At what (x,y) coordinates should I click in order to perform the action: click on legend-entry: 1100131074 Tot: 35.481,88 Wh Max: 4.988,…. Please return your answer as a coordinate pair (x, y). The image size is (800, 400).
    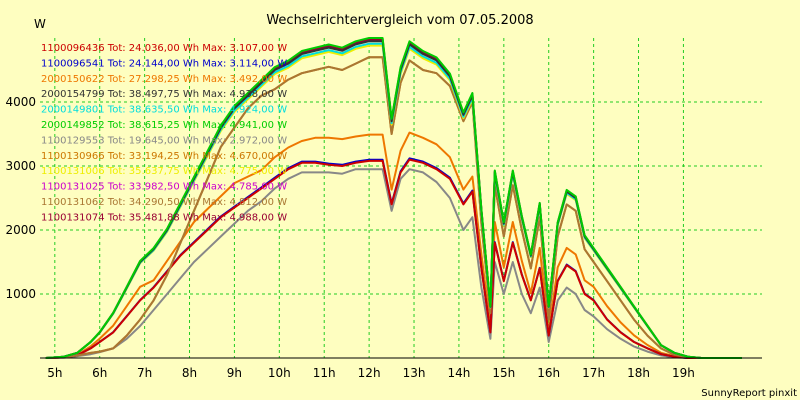
    Looking at the image, I should click on (164, 217).